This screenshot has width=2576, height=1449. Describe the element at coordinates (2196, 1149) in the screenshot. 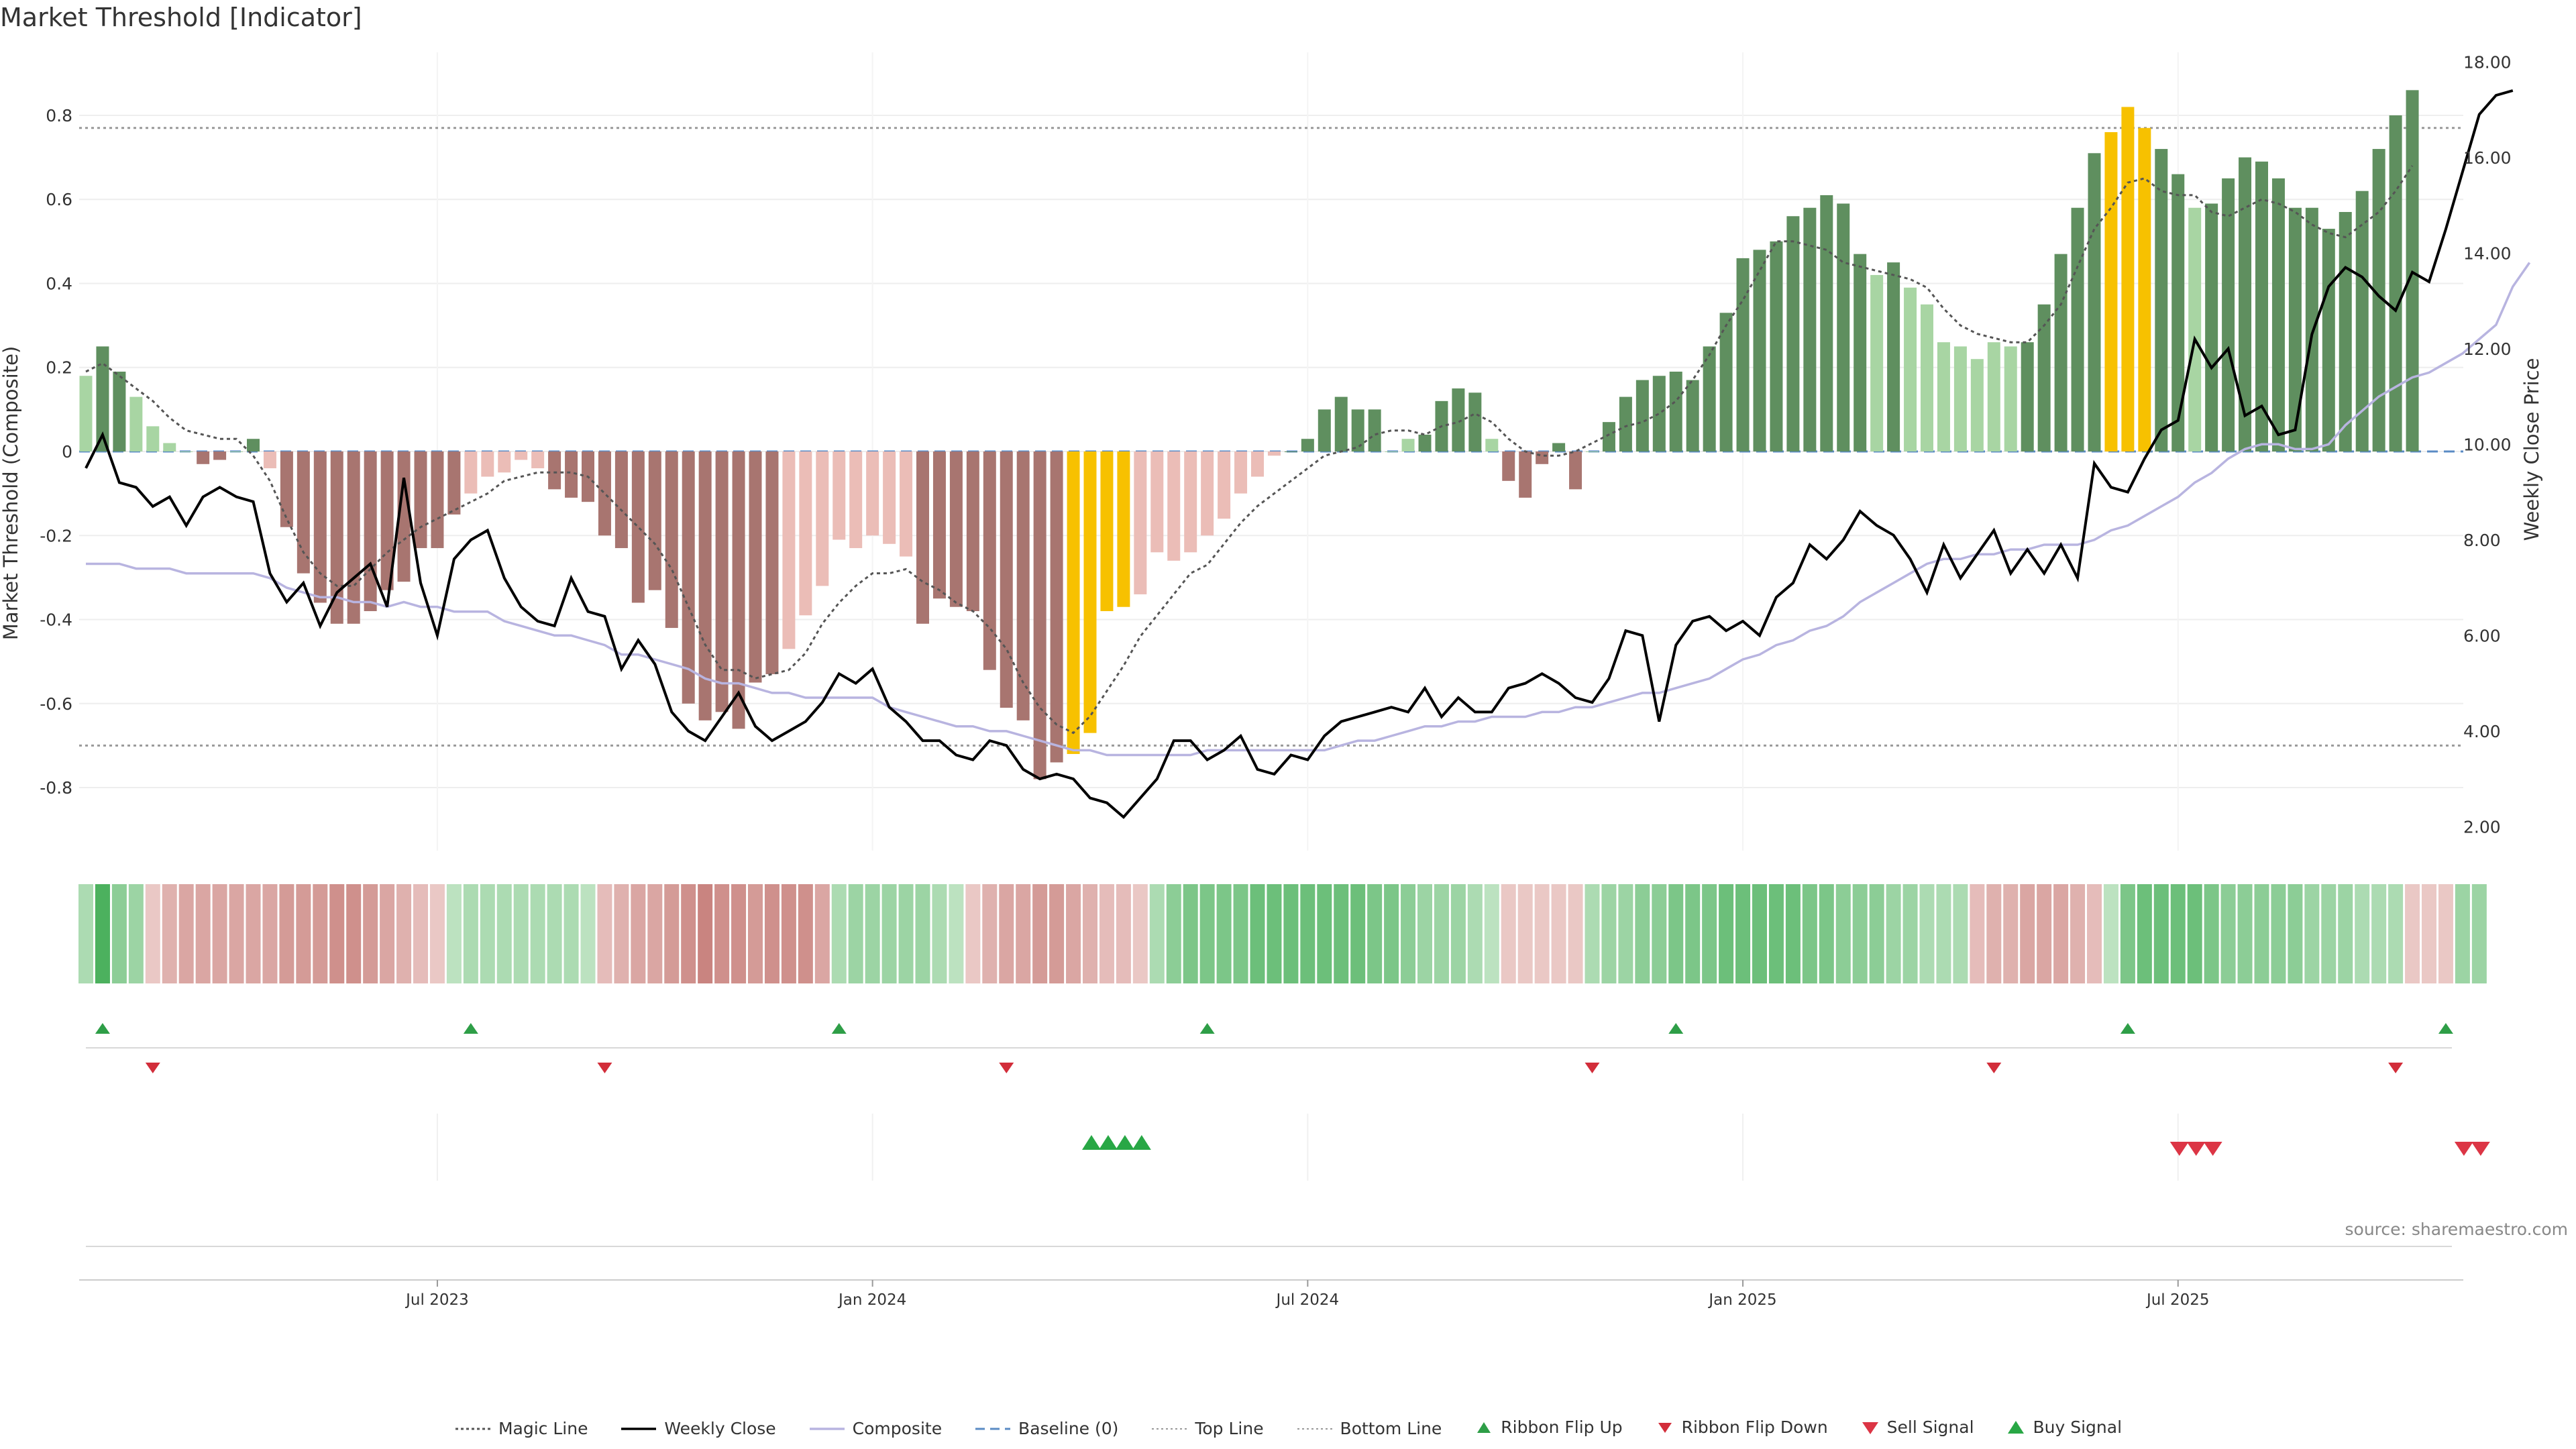

I see `sell-signal-marker` at that location.